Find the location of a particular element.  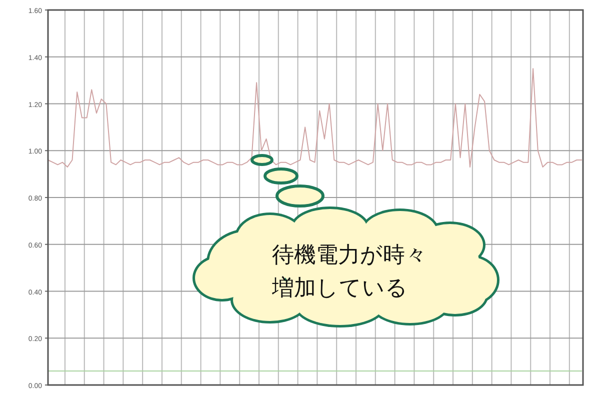

annotation: 待機電力が時々 is located at coordinates (349, 254).